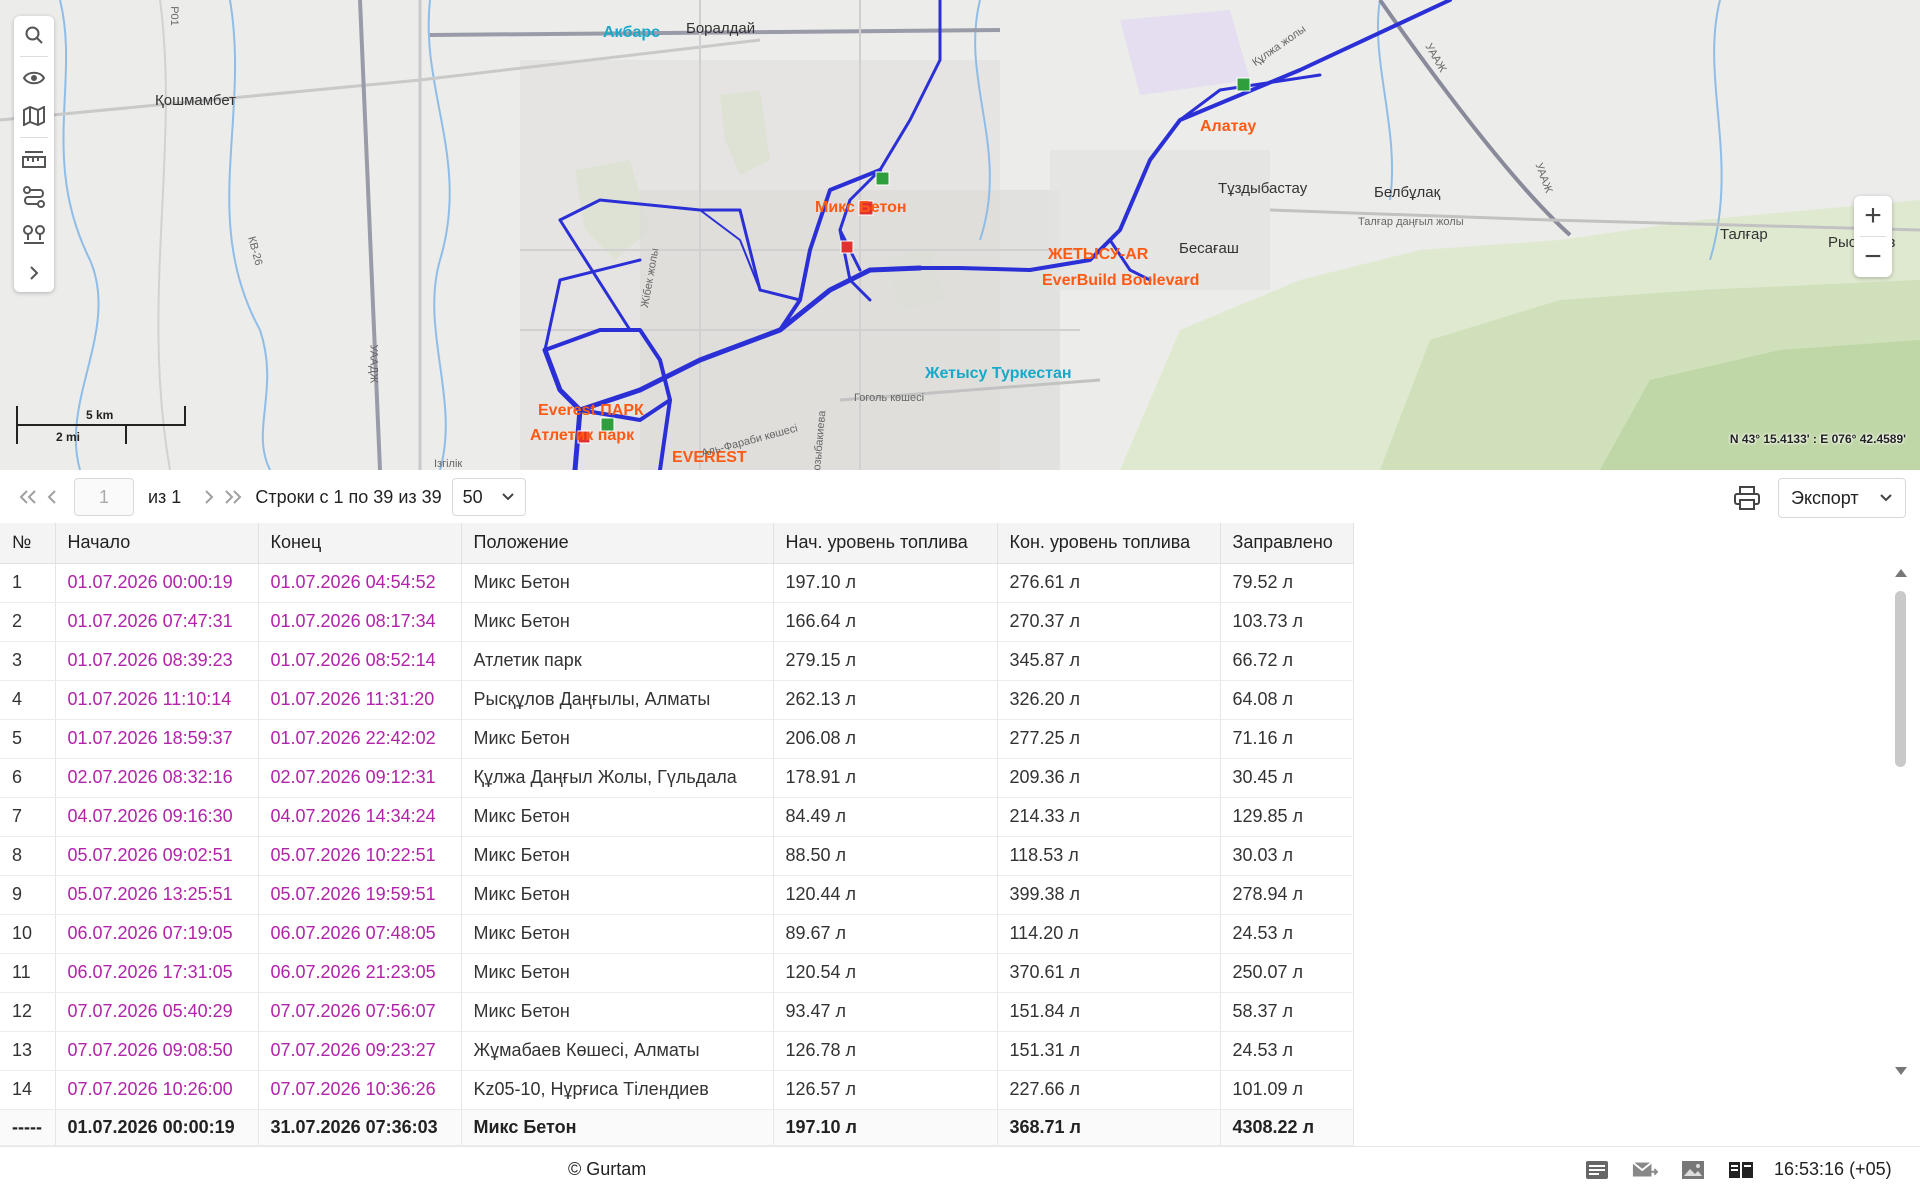  What do you see at coordinates (157, 778) in the screenshot?
I see `row-start-time: 02.07.2026 08:32:16` at bounding box center [157, 778].